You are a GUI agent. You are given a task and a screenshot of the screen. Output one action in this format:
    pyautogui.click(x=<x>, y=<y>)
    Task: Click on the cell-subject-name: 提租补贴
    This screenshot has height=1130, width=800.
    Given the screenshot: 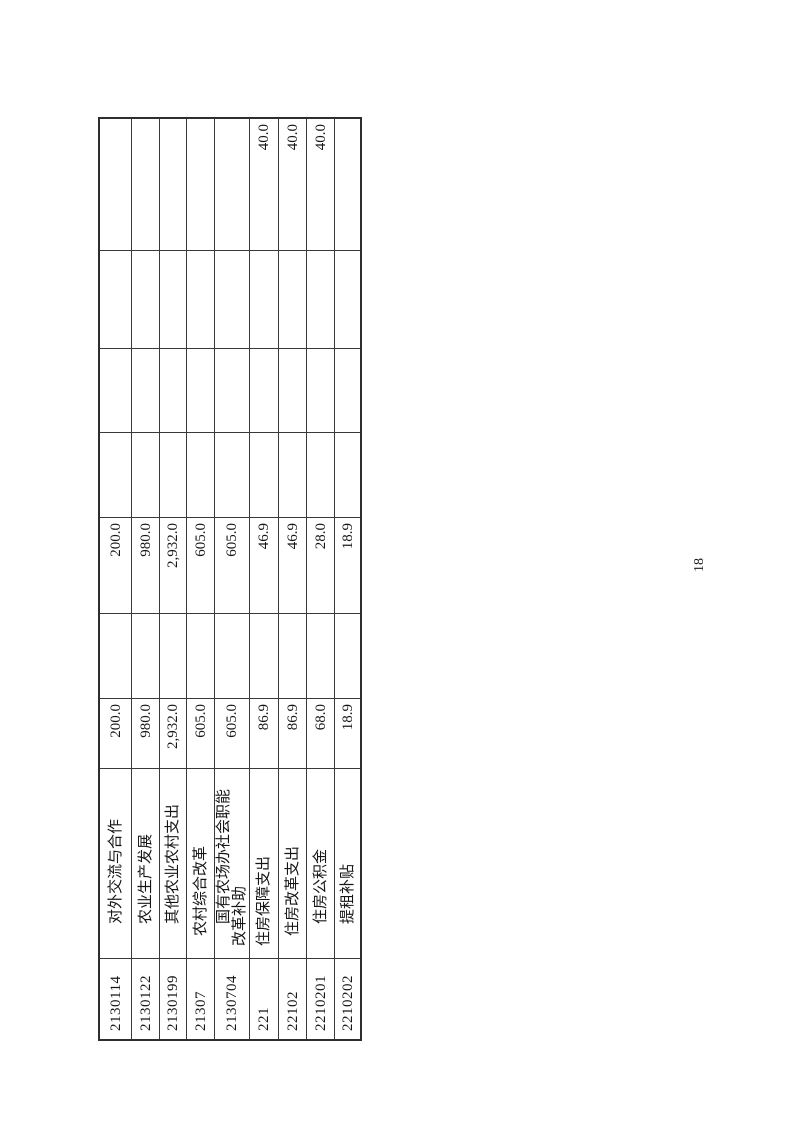 What is the action you would take?
    pyautogui.click(x=347, y=863)
    